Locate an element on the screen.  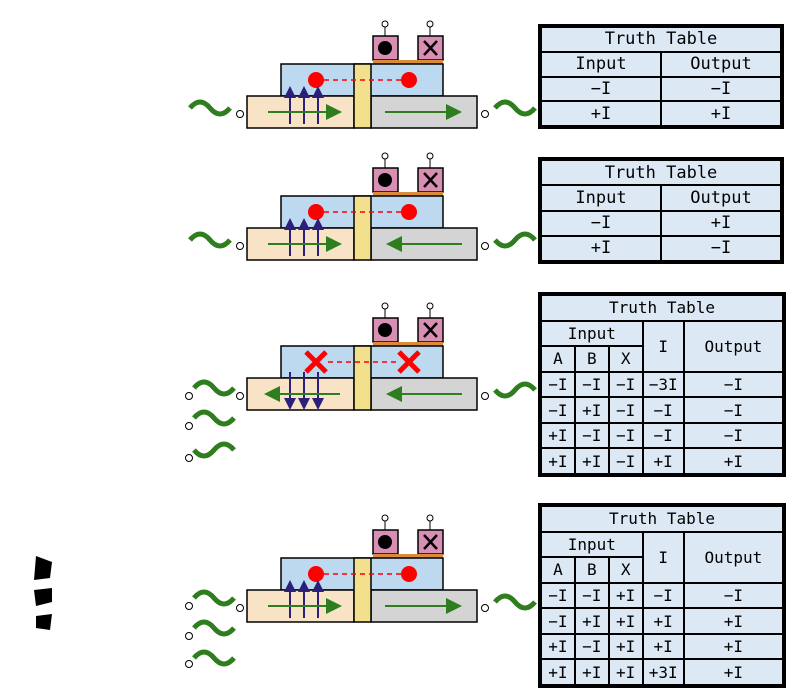
table-cell: +3I is located at coordinates (663, 672).